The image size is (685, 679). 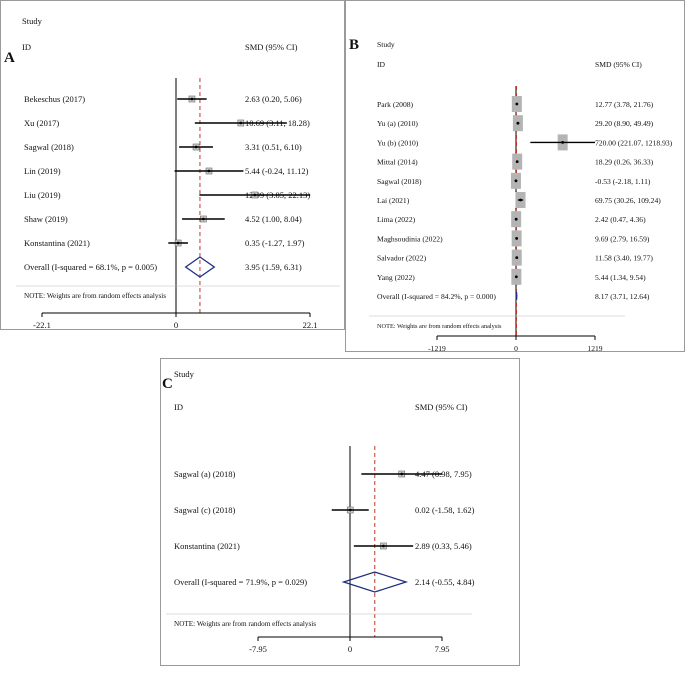 What do you see at coordinates (623, 181) in the screenshot?
I see `study-smd-ci: -0.53 (-2.18, 1.11)` at bounding box center [623, 181].